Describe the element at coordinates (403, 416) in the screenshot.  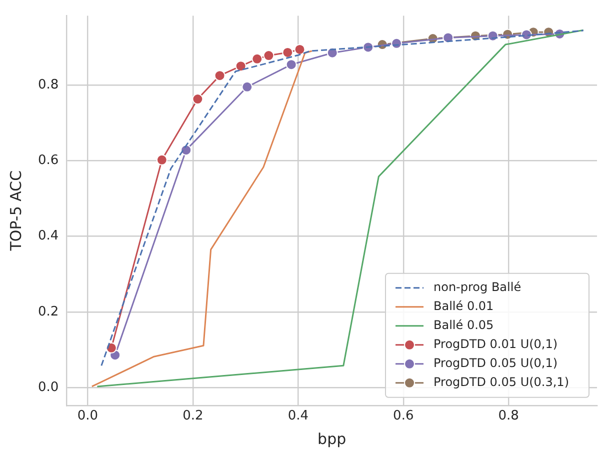
I see `x-tick-label: 0.6` at that location.